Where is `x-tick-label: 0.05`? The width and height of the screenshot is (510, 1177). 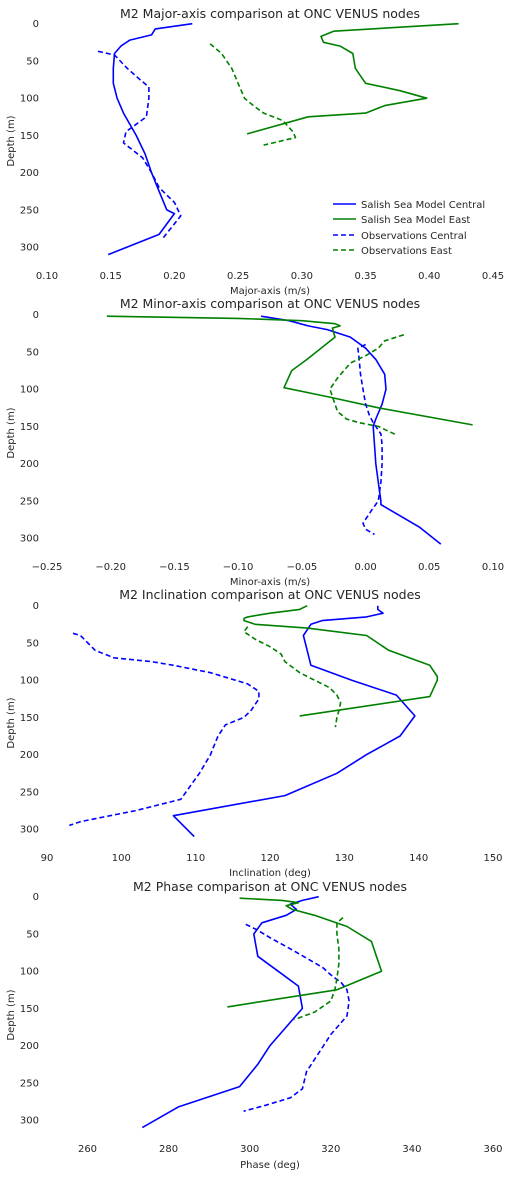
x-tick-label: 0.05 is located at coordinates (429, 567).